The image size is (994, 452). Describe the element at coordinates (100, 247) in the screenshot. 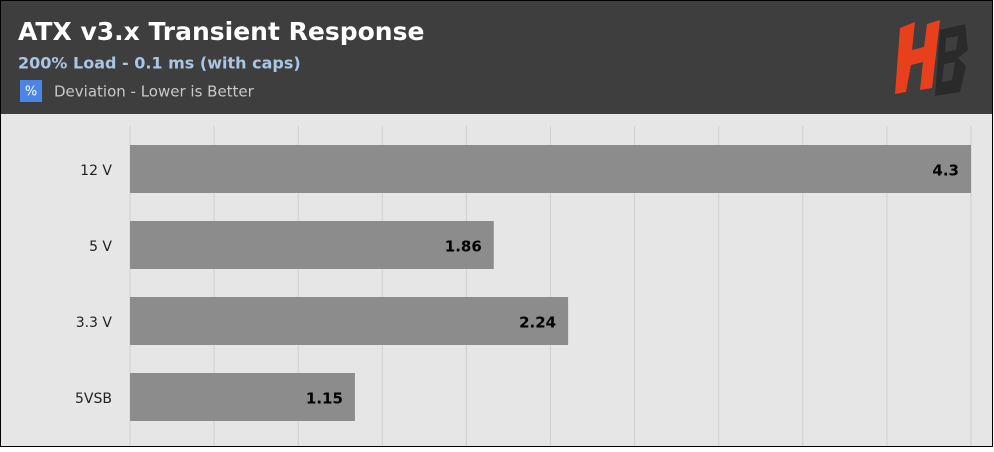

I see `y-tick-label: 5 V` at that location.